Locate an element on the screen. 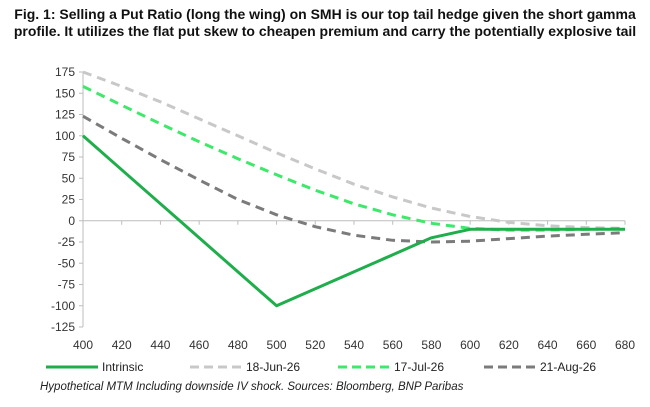 This screenshot has width=650, height=407. y-tick-label: -125 is located at coordinates (63, 327).